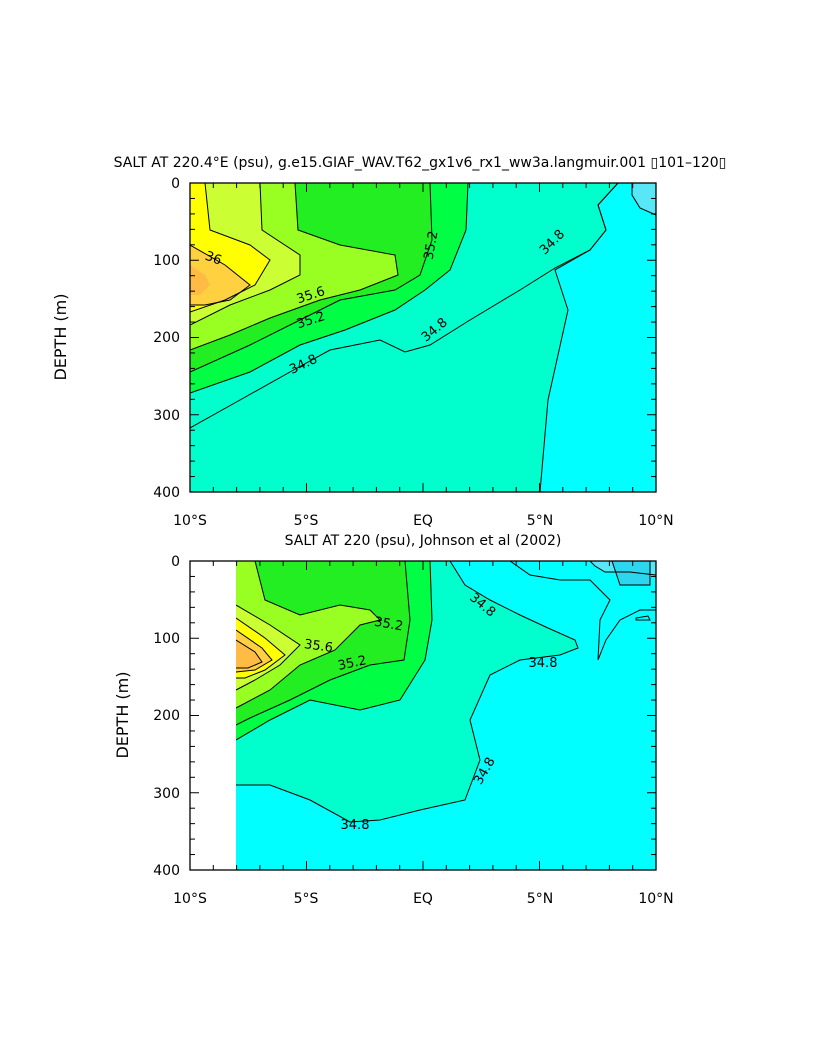  I want to click on top-y-axis-label: DEPTH (m), so click(60, 336).